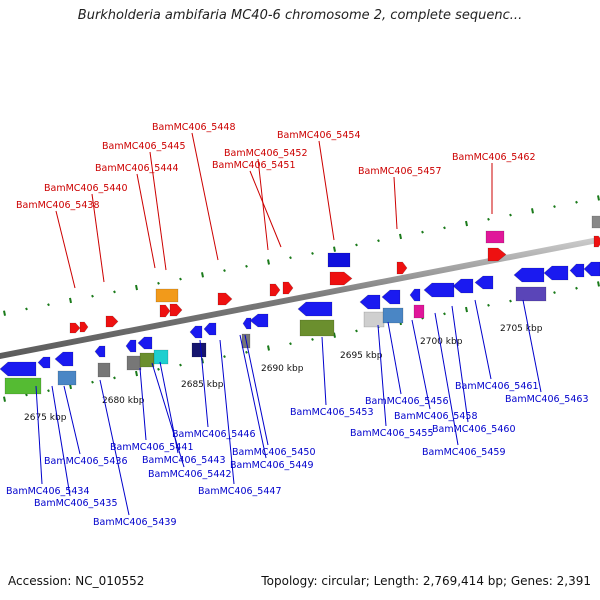  I want to click on gene-label-top: BamMC406_5440, so click(85, 188).